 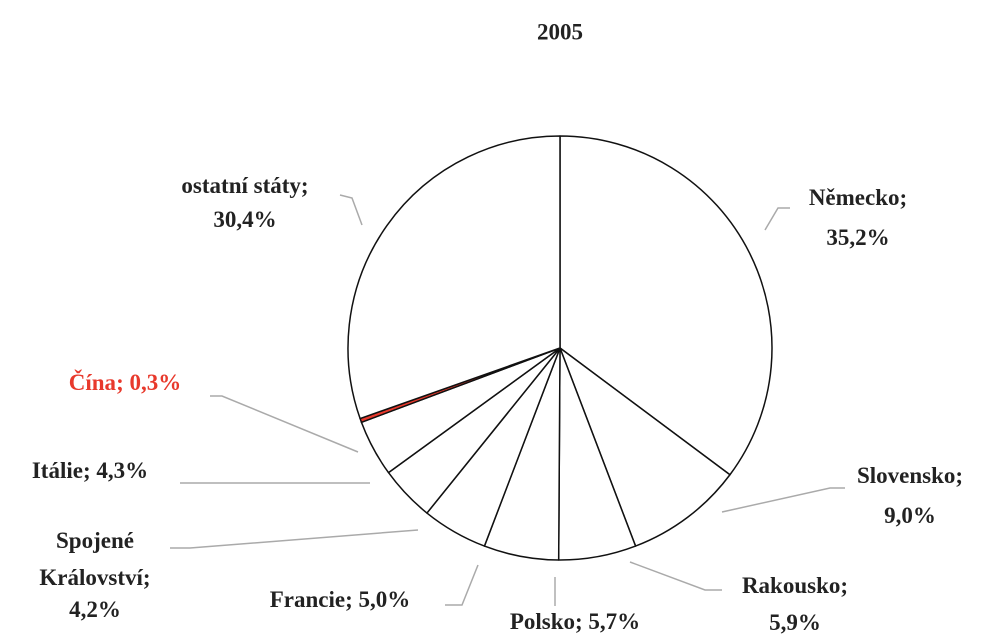 What do you see at coordinates (542, 621) in the screenshot?
I see `category-label: Polsko` at bounding box center [542, 621].